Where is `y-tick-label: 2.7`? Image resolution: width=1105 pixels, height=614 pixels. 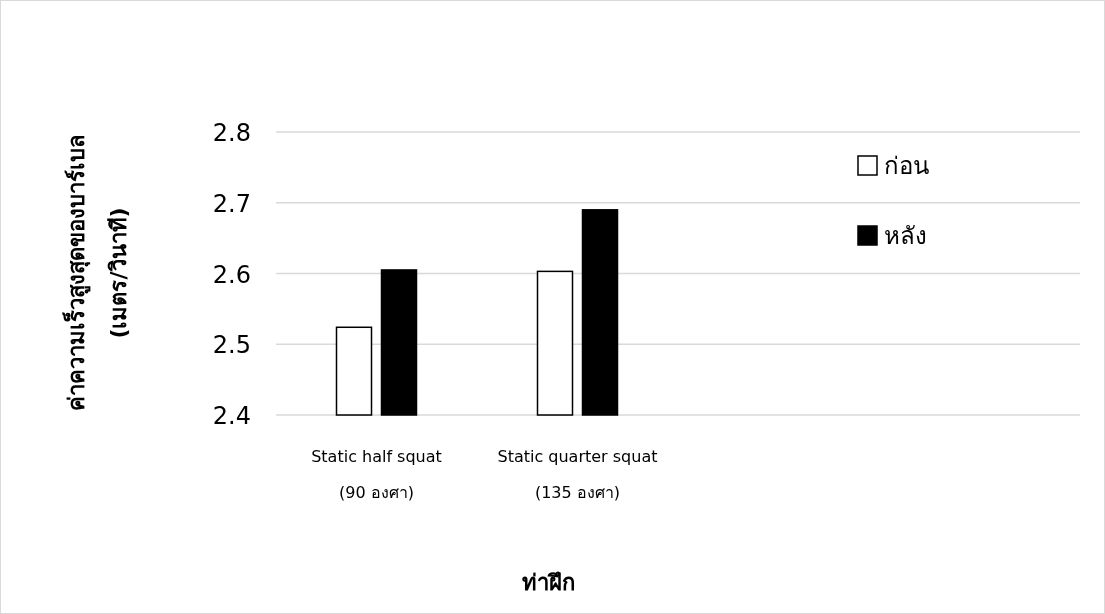 y-tick-label: 2.7 is located at coordinates (231, 203).